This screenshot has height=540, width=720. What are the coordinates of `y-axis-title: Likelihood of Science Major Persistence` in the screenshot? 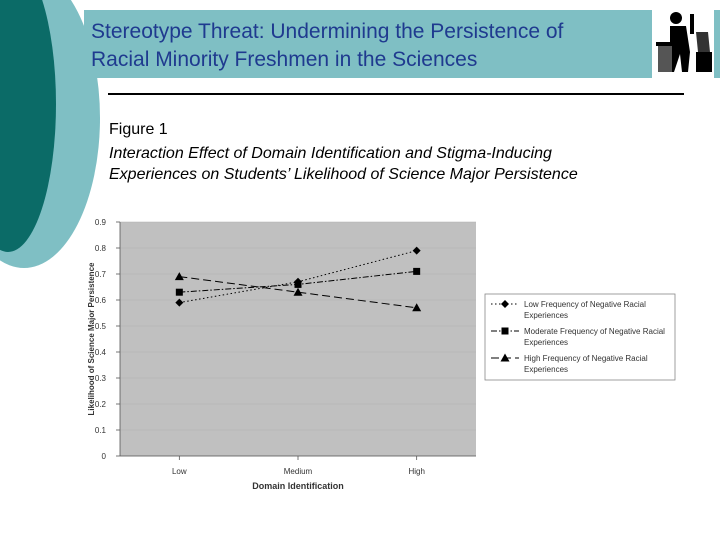 It's located at (91, 338).